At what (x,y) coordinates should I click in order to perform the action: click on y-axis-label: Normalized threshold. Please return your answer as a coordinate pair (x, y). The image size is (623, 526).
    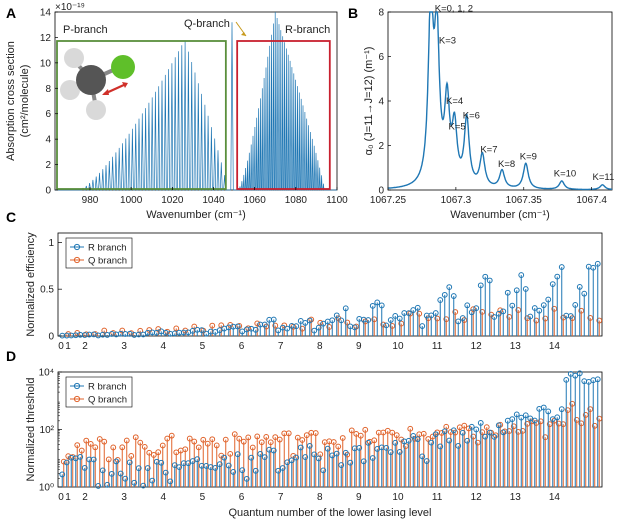
    Looking at the image, I should click on (31, 430).